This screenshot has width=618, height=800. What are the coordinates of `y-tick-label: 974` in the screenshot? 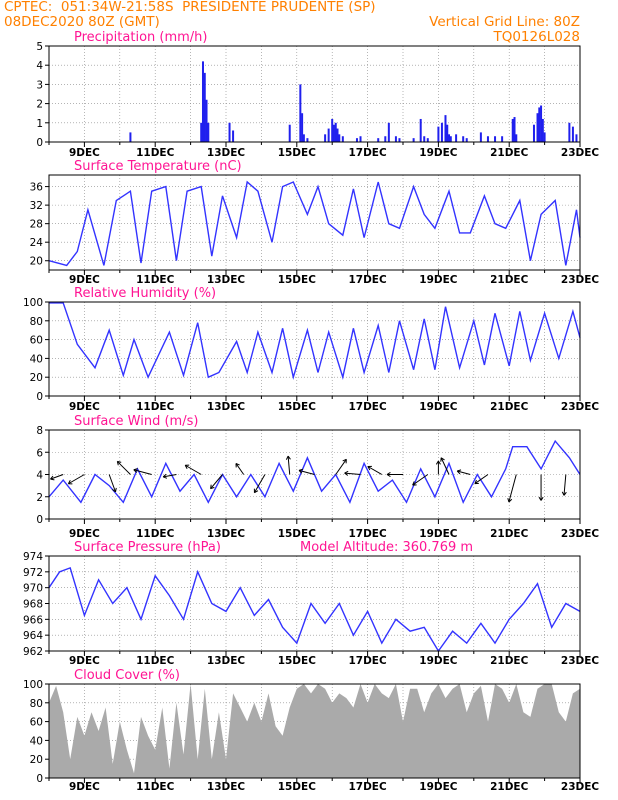 It's located at (33, 557).